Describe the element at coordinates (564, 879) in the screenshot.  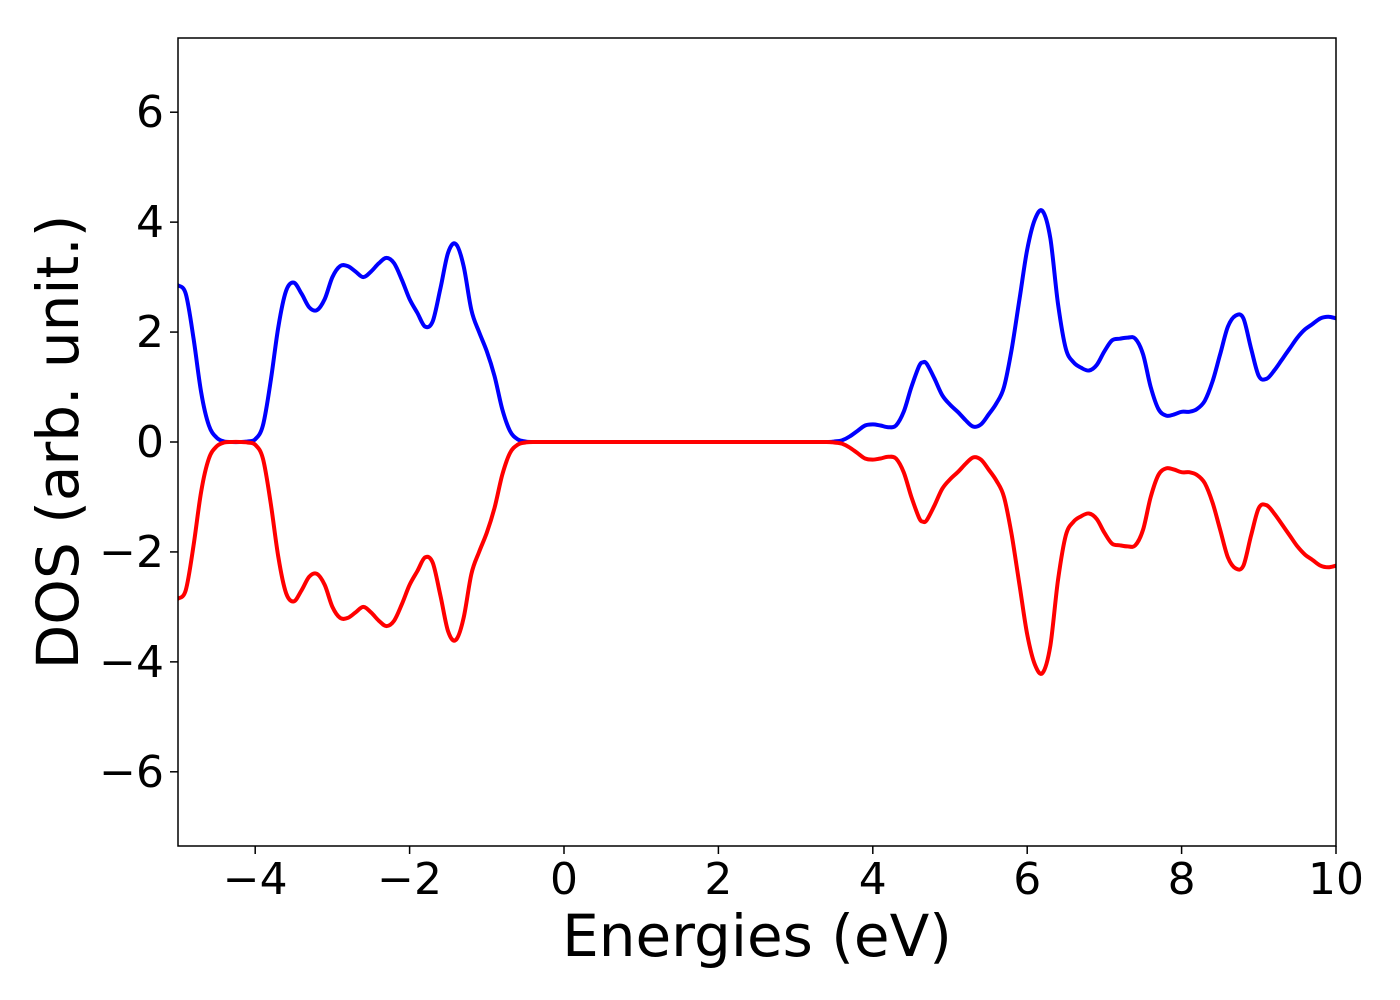
I see `x-tick-label: 0` at that location.